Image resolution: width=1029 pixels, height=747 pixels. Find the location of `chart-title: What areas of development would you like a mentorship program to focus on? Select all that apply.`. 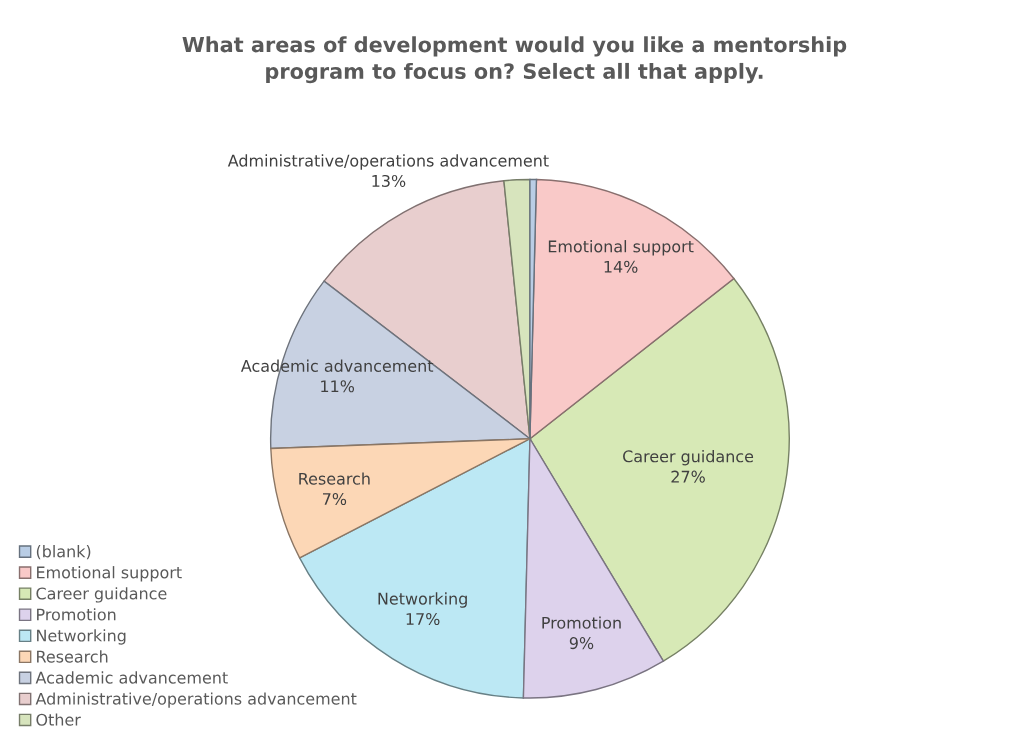

chart-title: What areas of development would you like a mentorship program to focus on? Select all that apply. is located at coordinates (514, 60).